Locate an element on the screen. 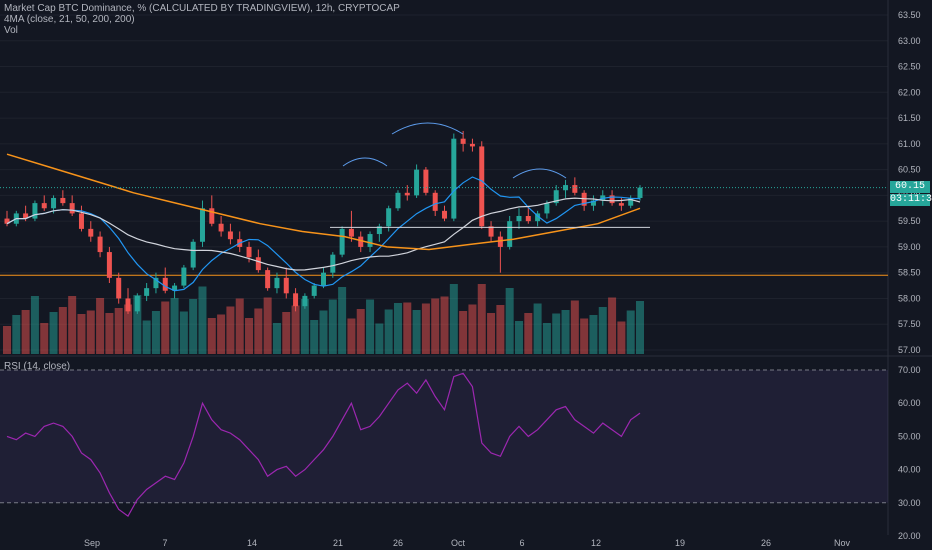 The width and height of the screenshot is (932, 550). price-axis-label: 59.50 is located at coordinates (909, 221).